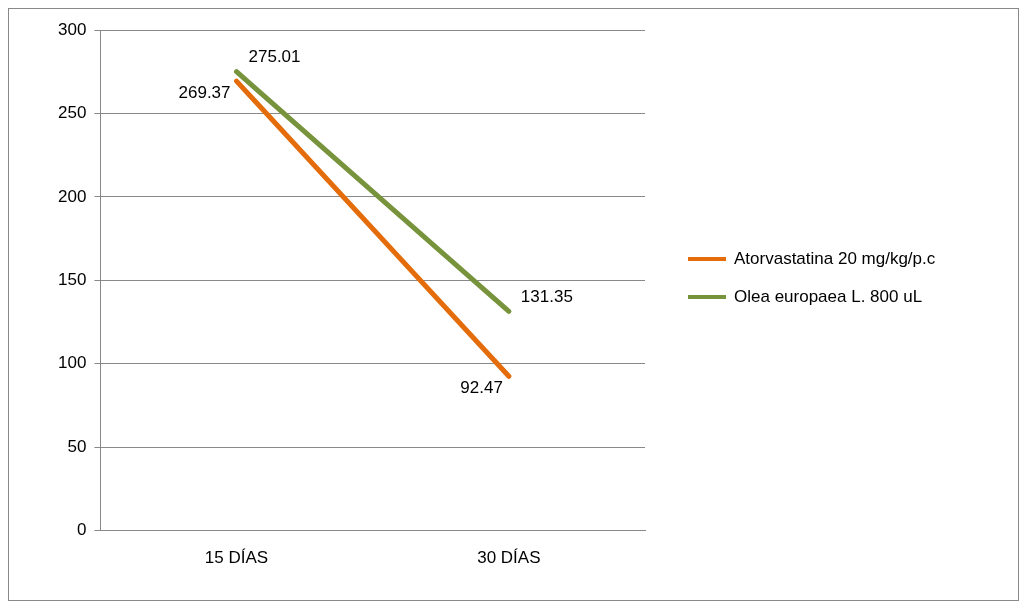 Image resolution: width=1029 pixels, height=611 pixels. Describe the element at coordinates (236, 558) in the screenshot. I see `x-tick-label: 15 DÍAS` at that location.